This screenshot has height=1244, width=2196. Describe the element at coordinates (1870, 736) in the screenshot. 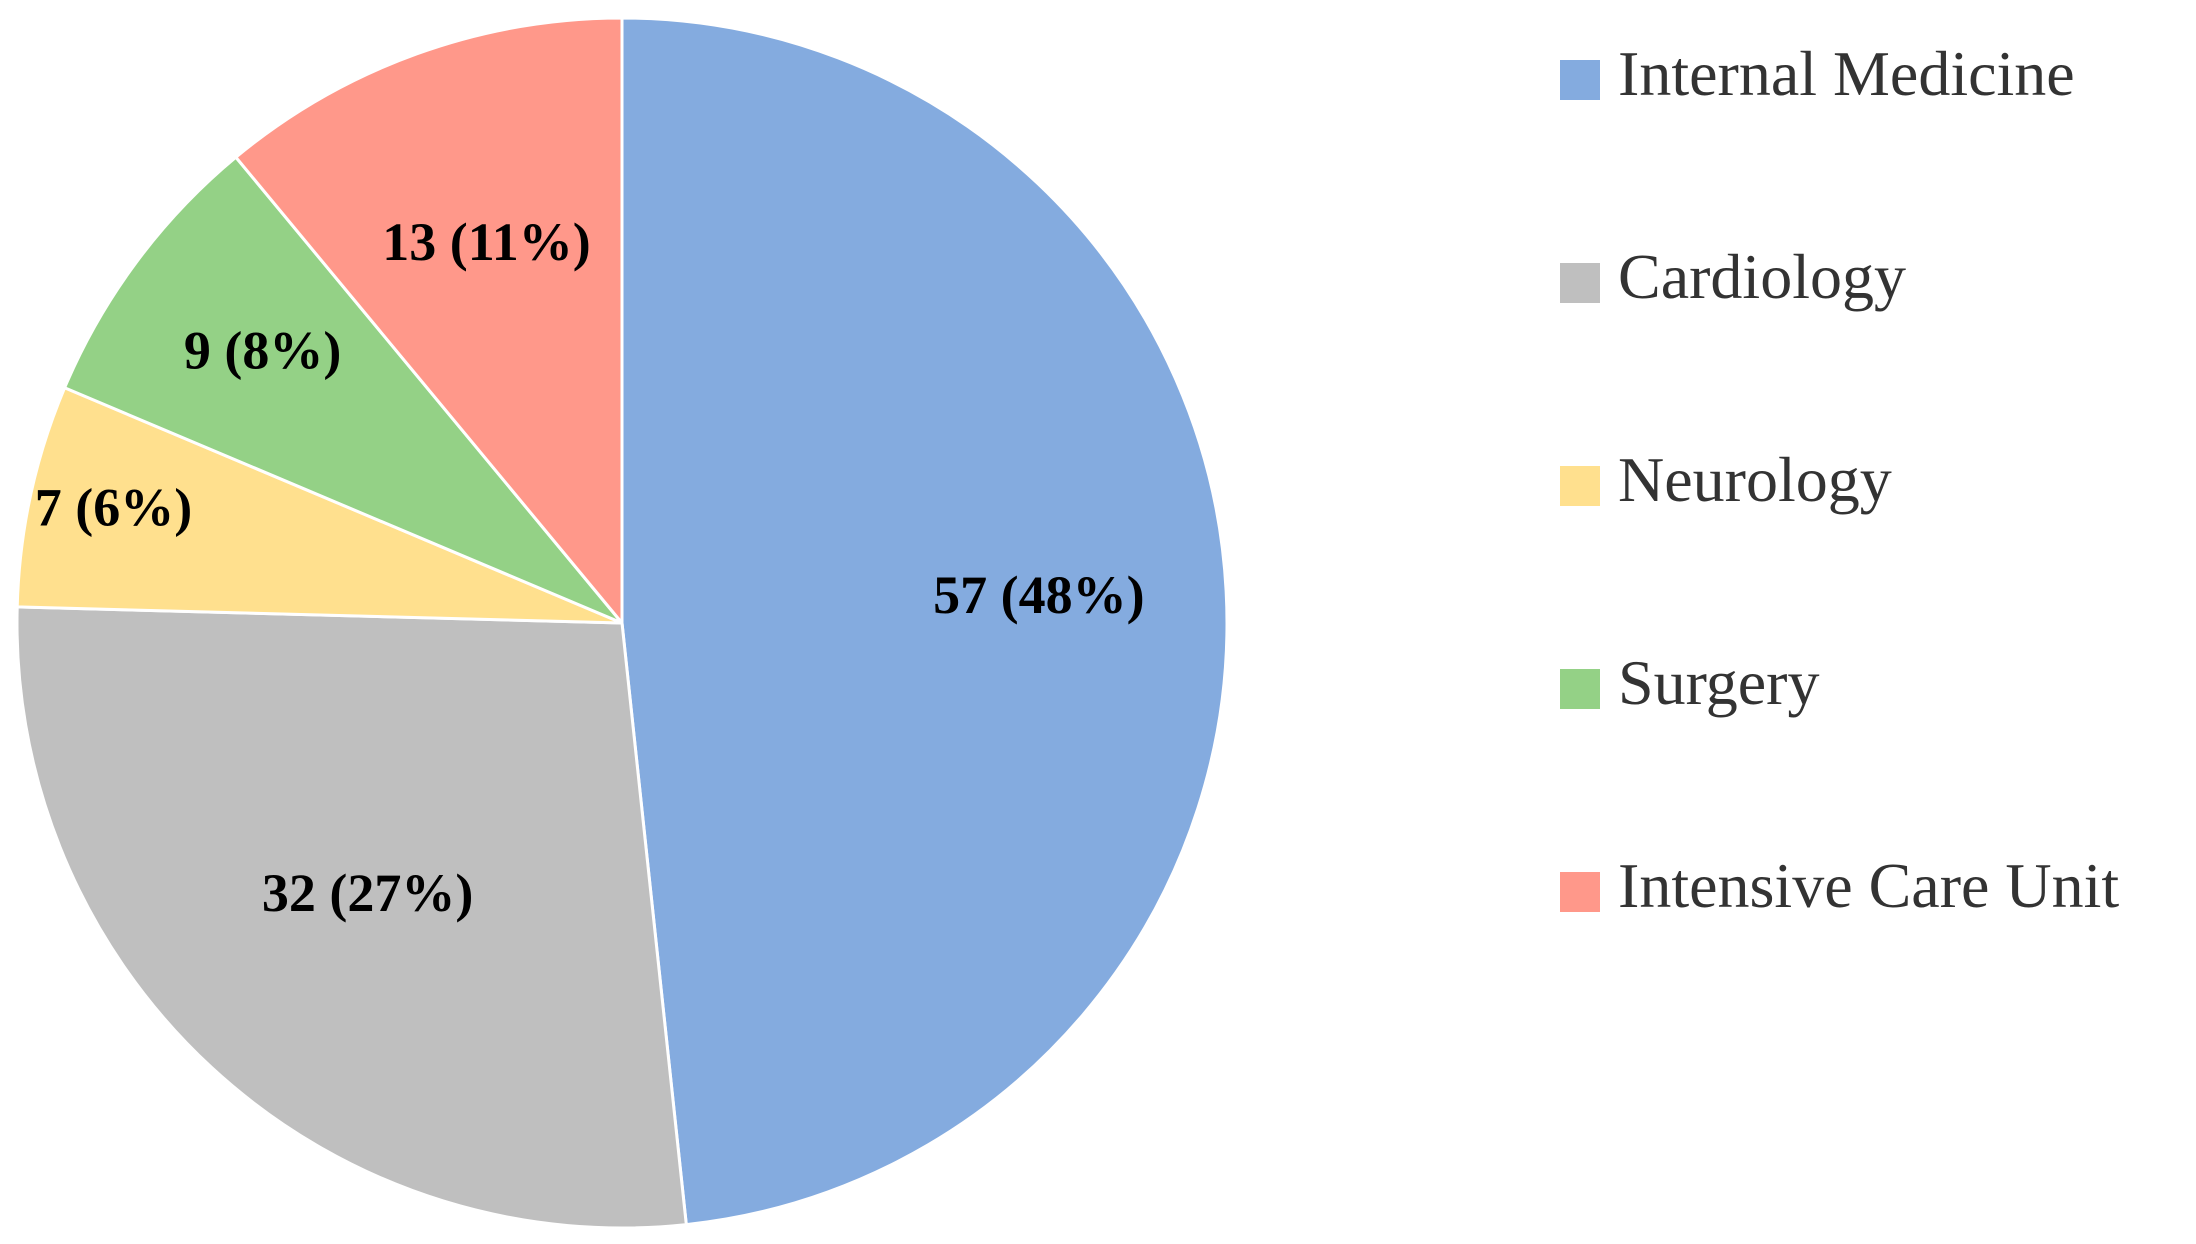

I see `legend-item-surgery: Surgery` at that location.